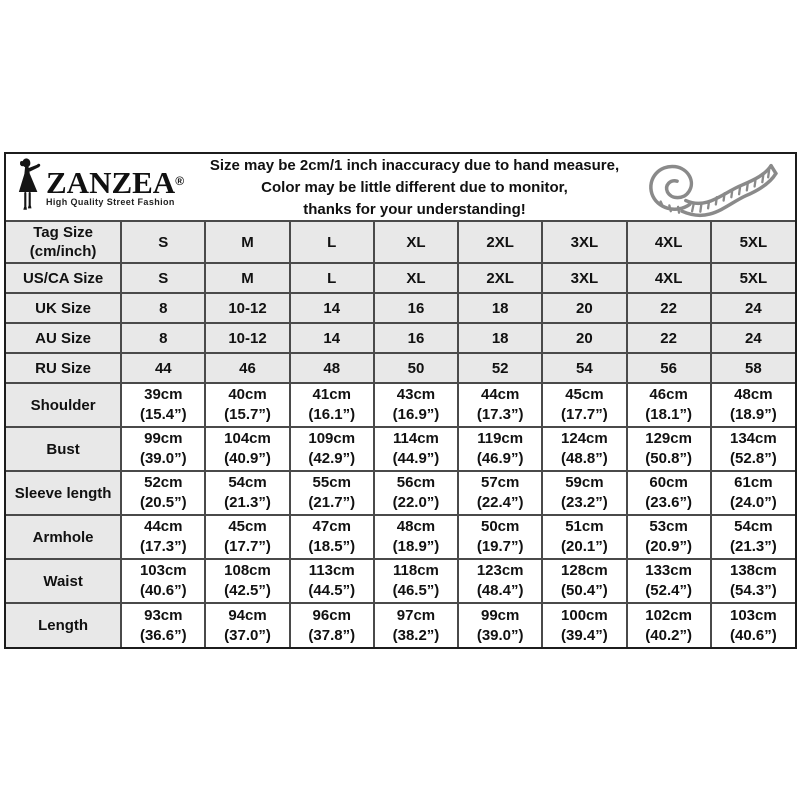 The width and height of the screenshot is (800, 800). Describe the element at coordinates (247, 308) in the screenshot. I see `size-cell: 10-12` at that location.